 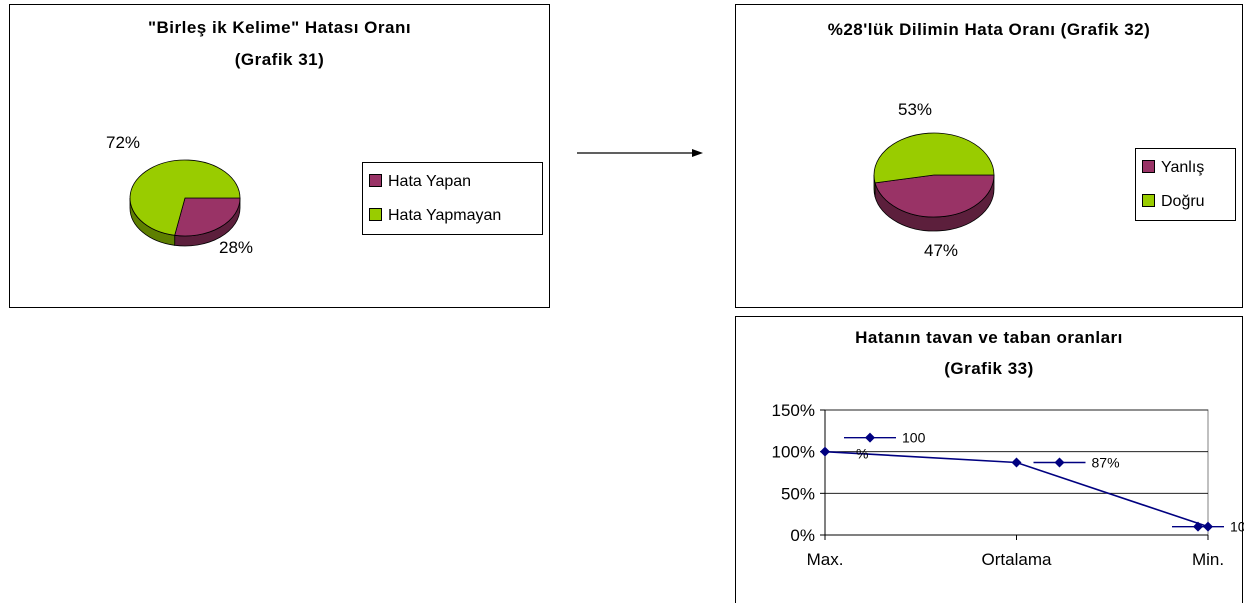 I want to click on slice-label-yanlis: 47%, so click(x=941, y=250).